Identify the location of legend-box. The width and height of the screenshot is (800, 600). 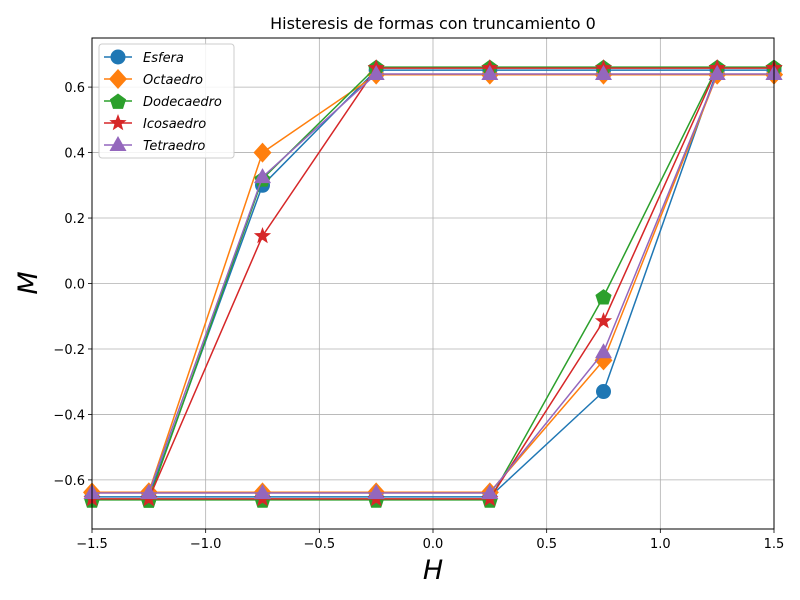
(166, 101).